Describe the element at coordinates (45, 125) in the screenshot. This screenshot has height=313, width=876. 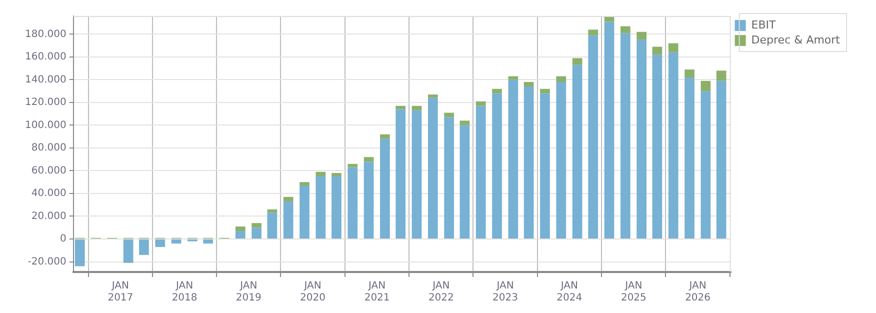
I see `y-tick-label: 100.000` at that location.